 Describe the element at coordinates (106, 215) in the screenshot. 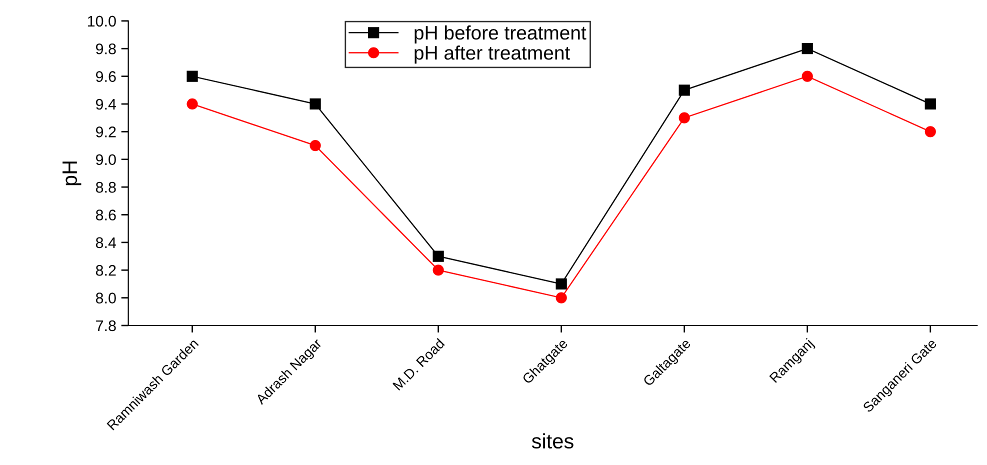

I see `y-tick-label: 8.6` at that location.